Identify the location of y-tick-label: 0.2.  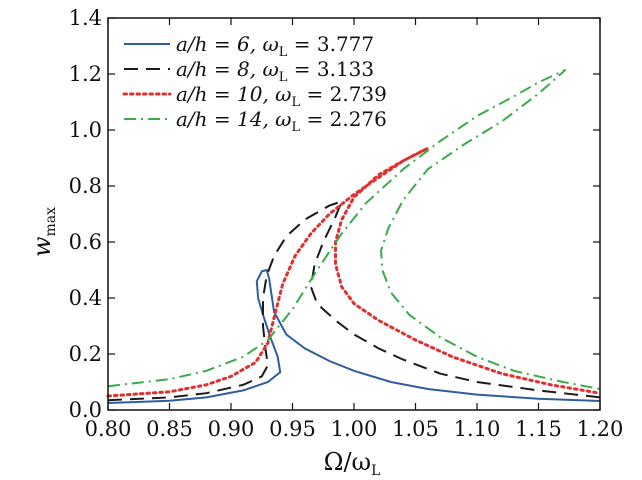
(85, 354).